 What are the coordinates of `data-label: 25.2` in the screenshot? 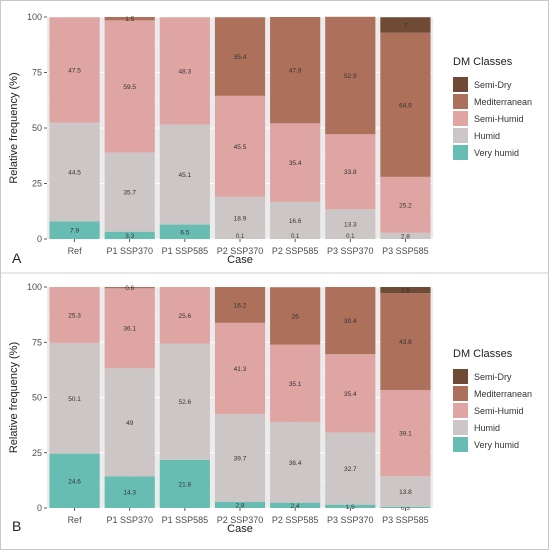 It's located at (405, 205).